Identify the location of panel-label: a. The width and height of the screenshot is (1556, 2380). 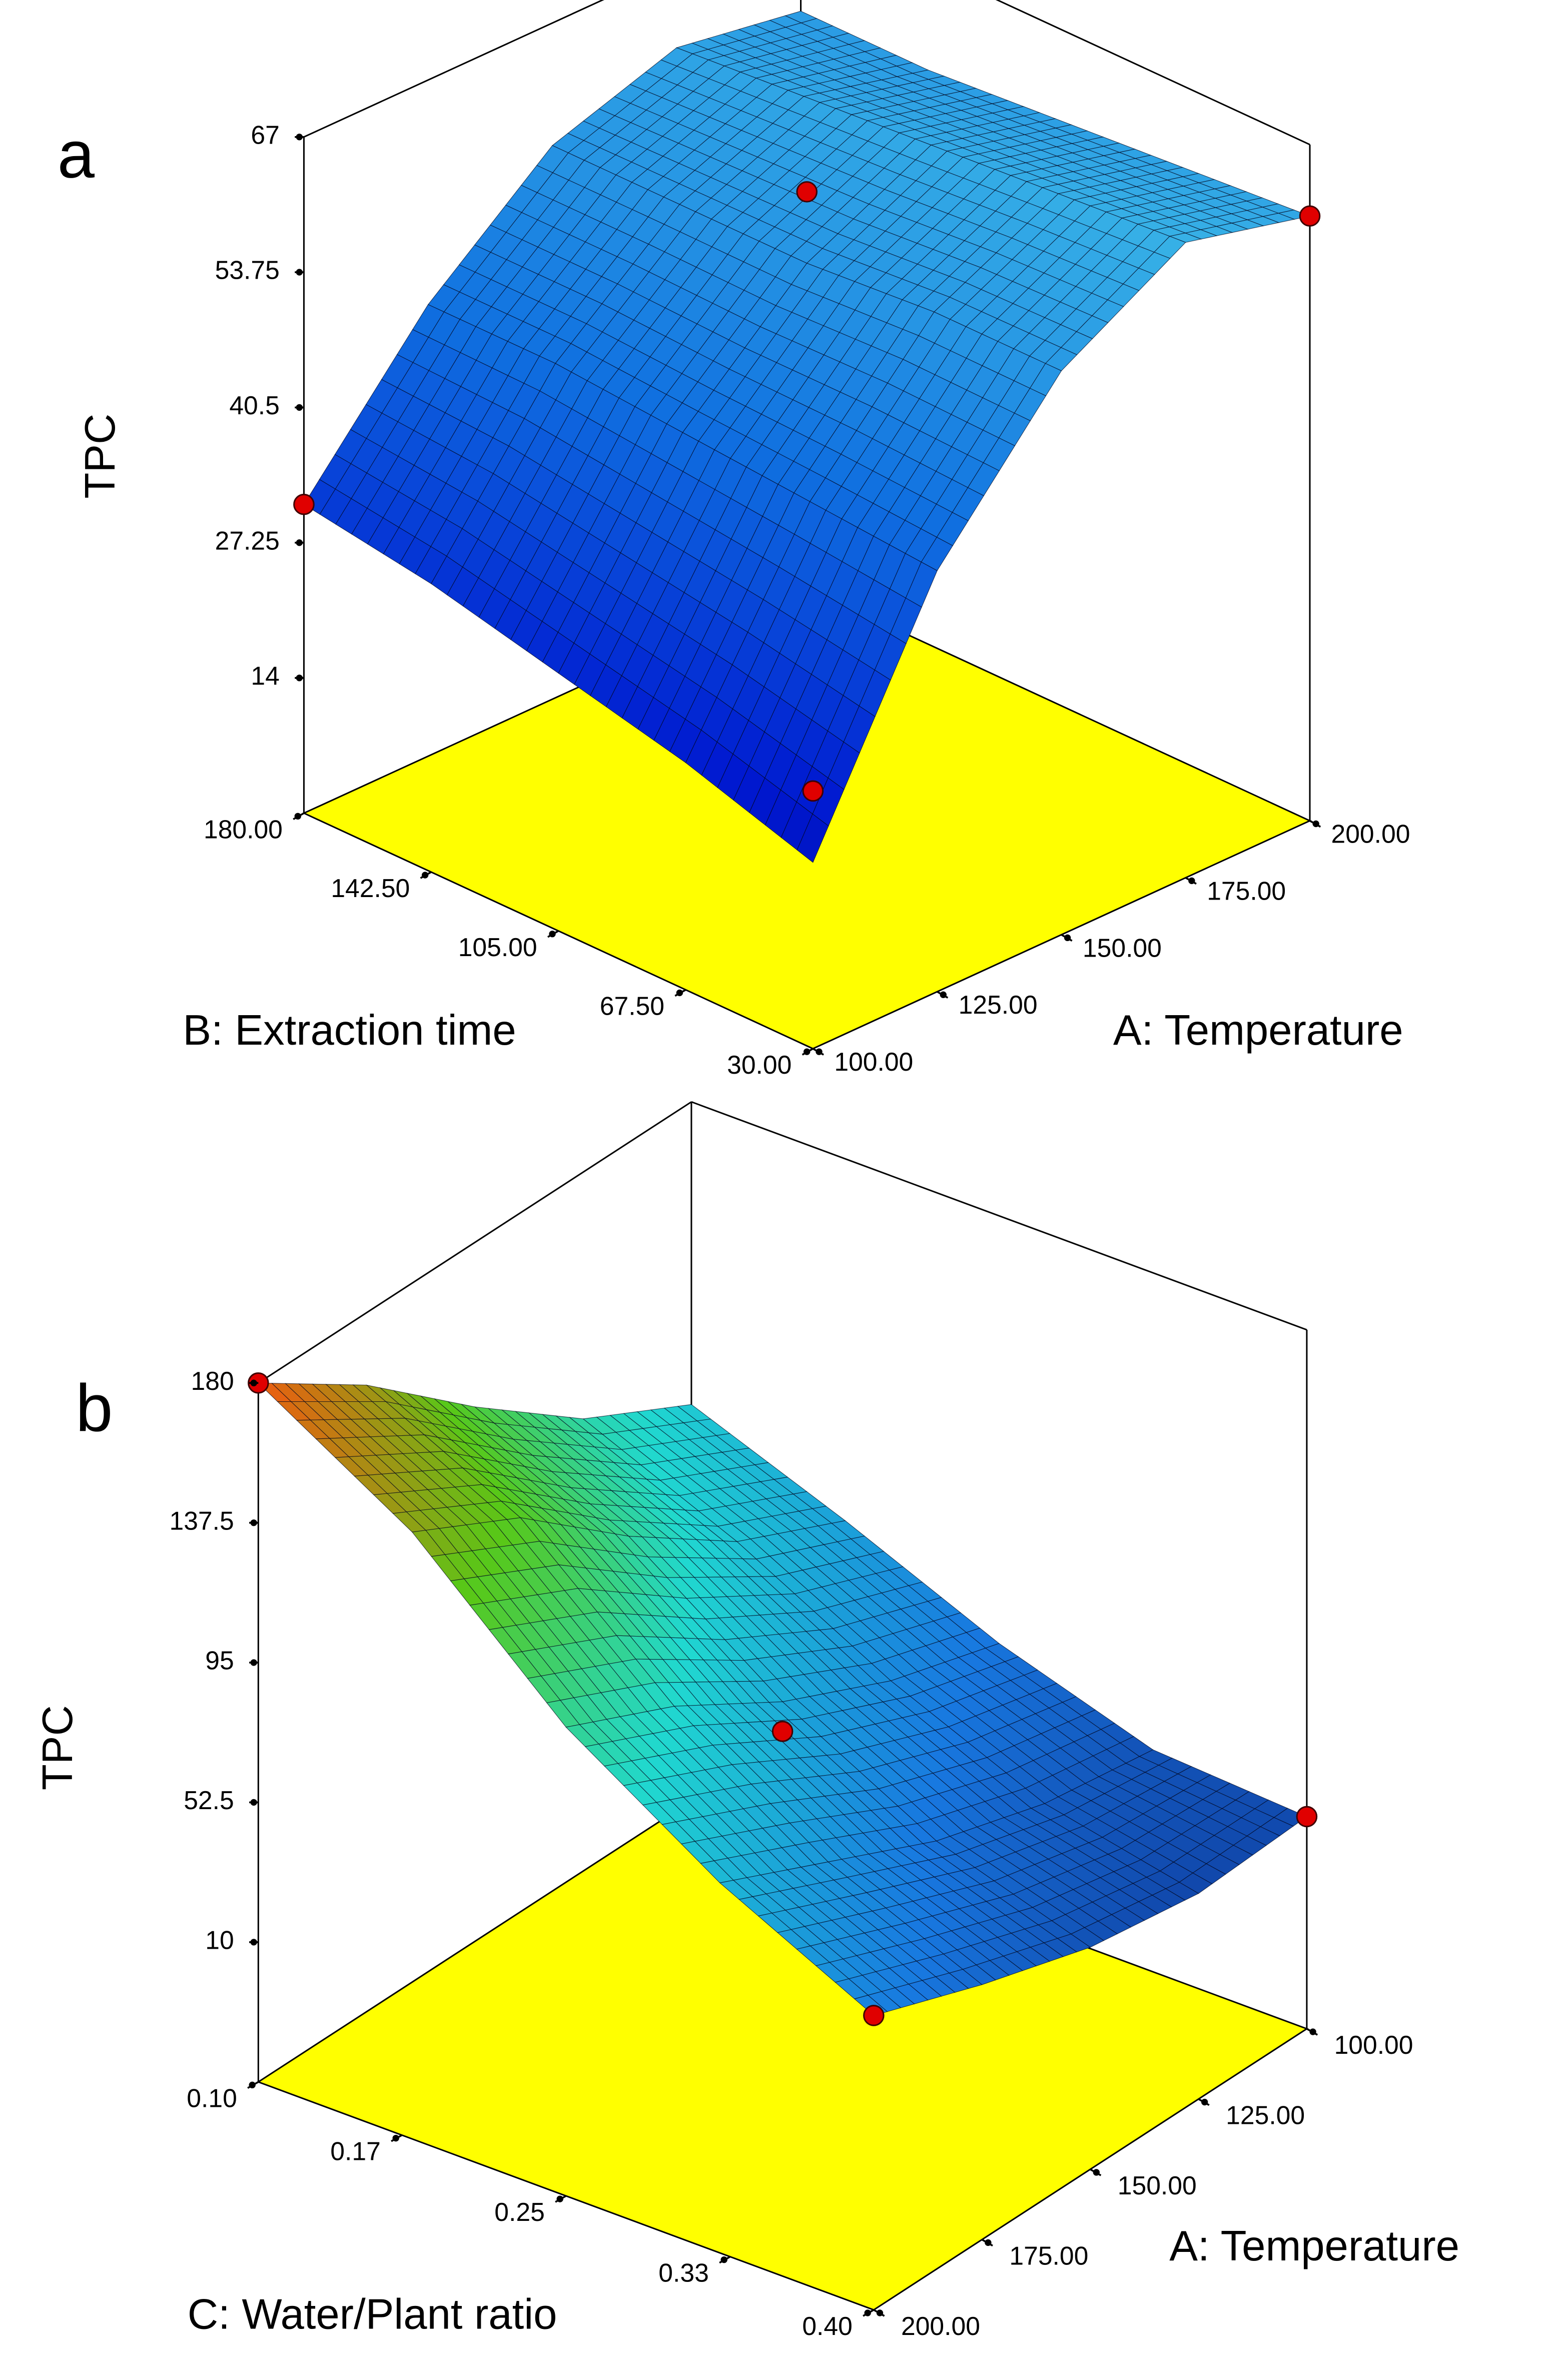
(76, 155).